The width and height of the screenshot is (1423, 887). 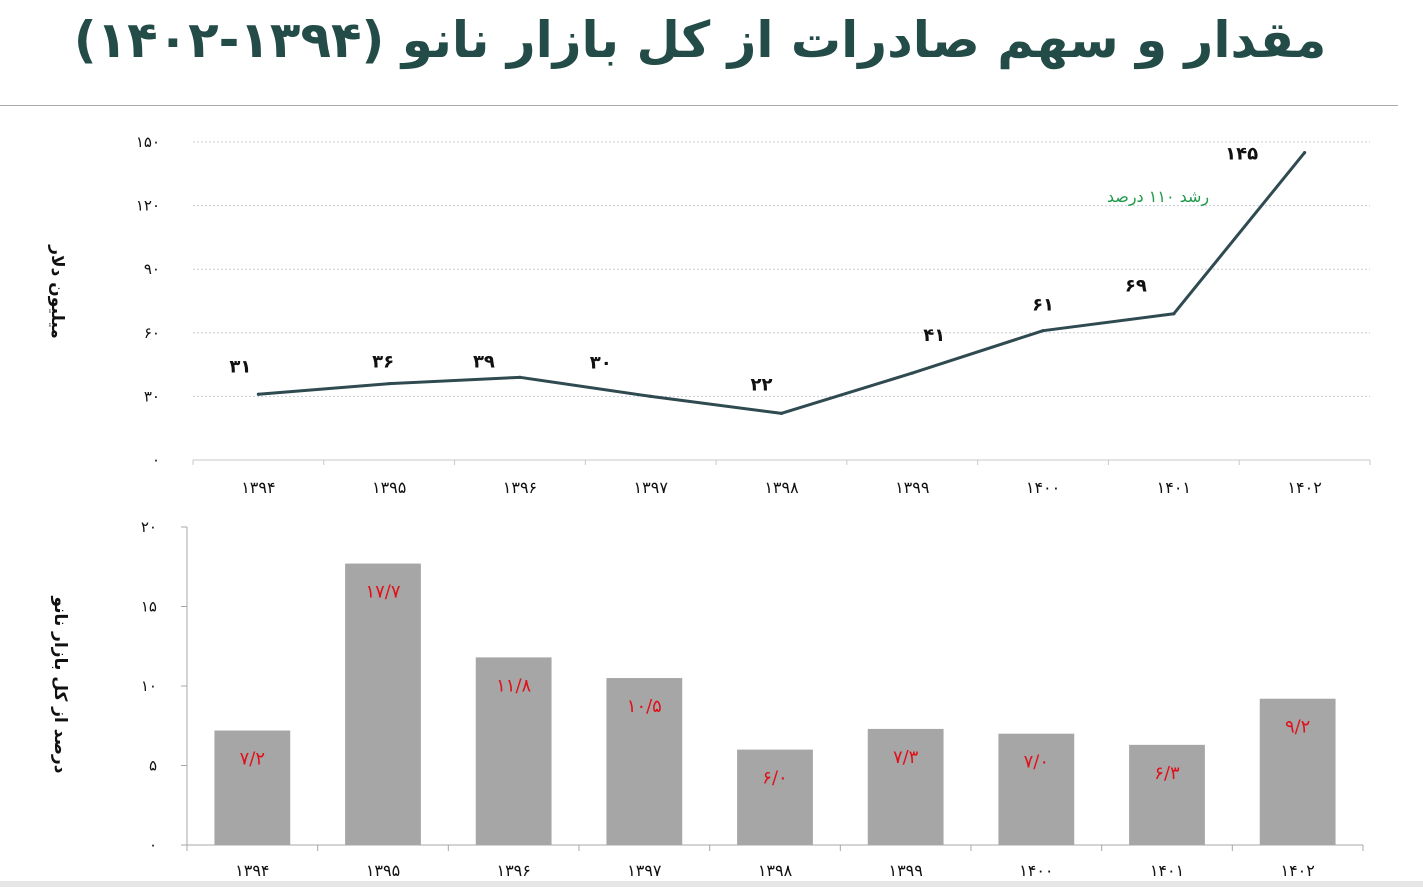 What do you see at coordinates (644, 706) in the screenshot?
I see `bar-value-label: ۱۰/۵` at bounding box center [644, 706].